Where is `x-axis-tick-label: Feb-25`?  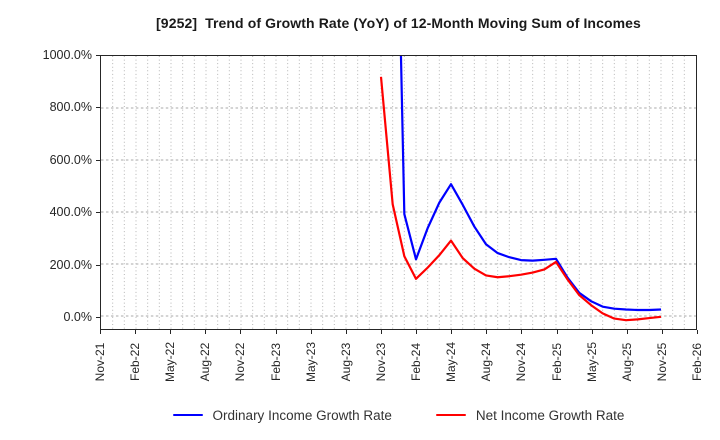
x-axis-tick-label: Feb-25 is located at coordinates (556, 362).